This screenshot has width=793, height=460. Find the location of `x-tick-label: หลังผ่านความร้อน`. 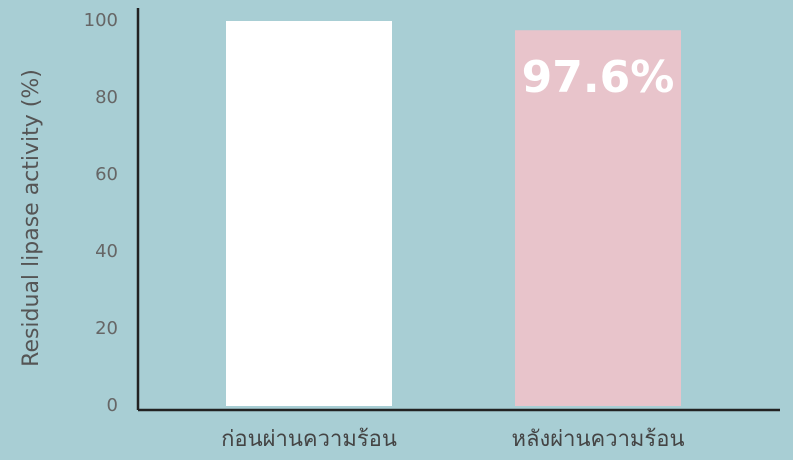

x-tick-label: หลังผ่านความร้อน is located at coordinates (597, 439).